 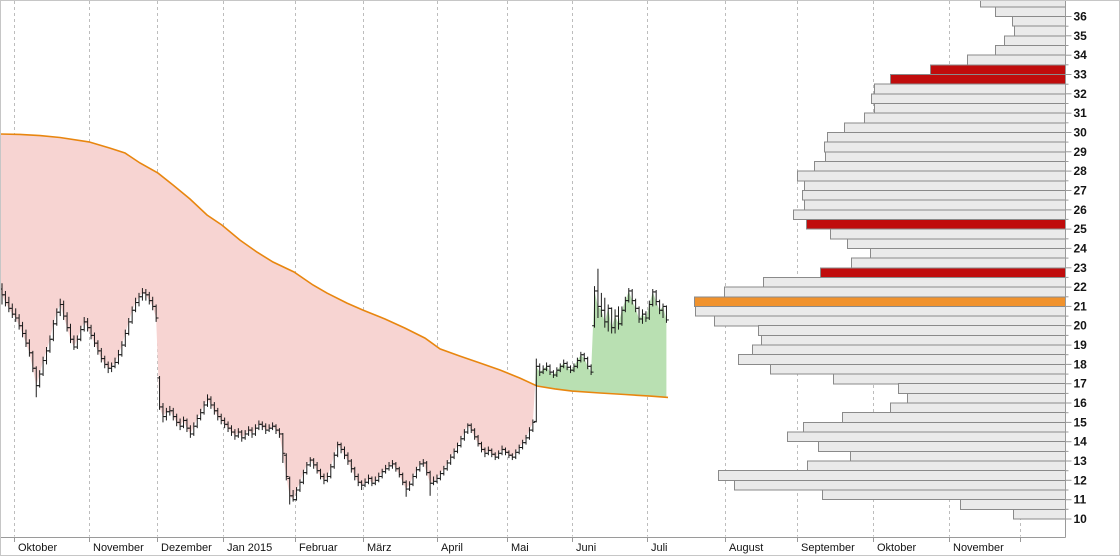 I want to click on x-axis-label: Dezember, so click(x=186, y=548).